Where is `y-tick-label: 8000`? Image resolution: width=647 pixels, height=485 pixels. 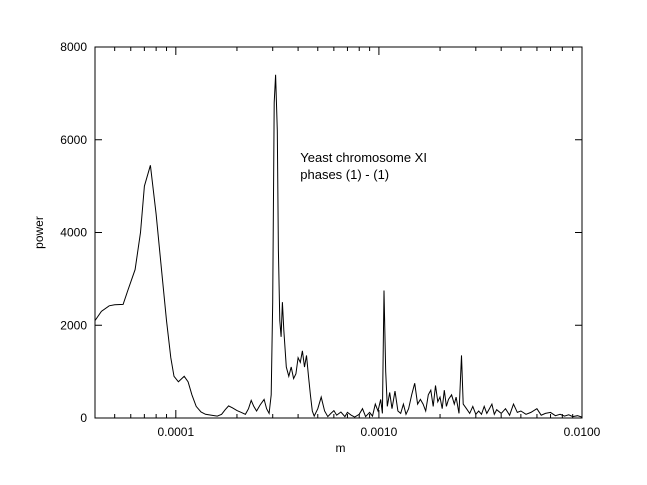 y-tick-label: 8000 is located at coordinates (73, 47).